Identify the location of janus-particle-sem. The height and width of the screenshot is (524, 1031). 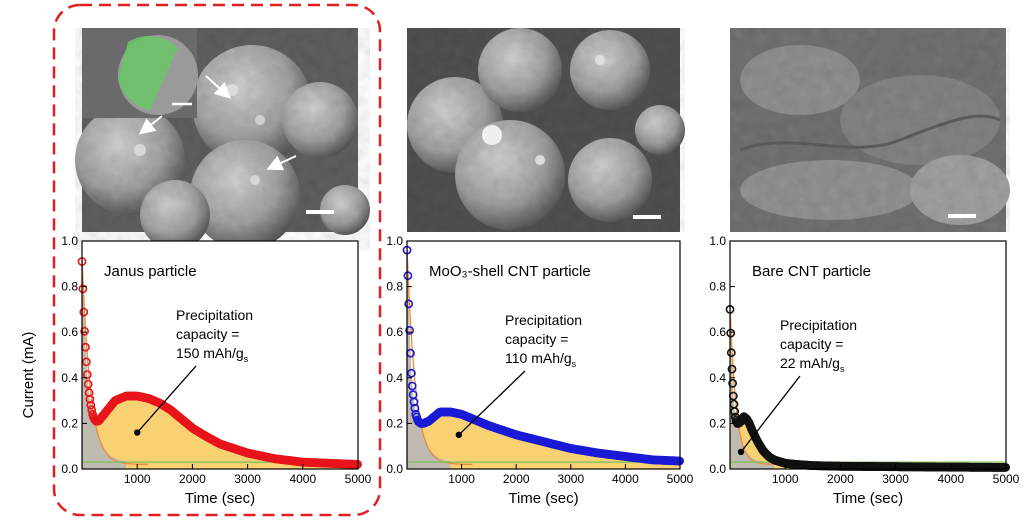
(222, 139).